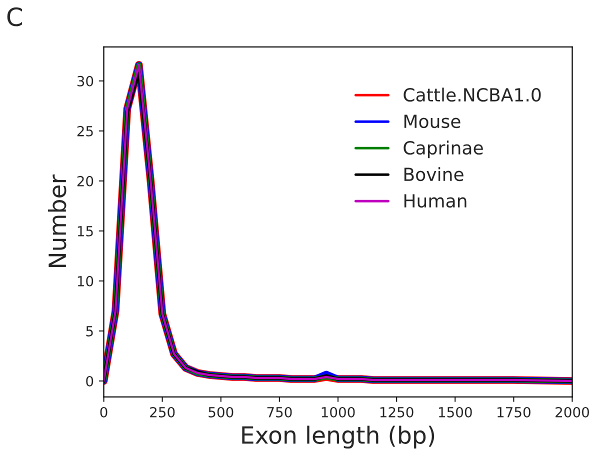 This screenshot has width=593, height=460. What do you see at coordinates (434, 174) in the screenshot?
I see `legend-label: Bovine` at bounding box center [434, 174].